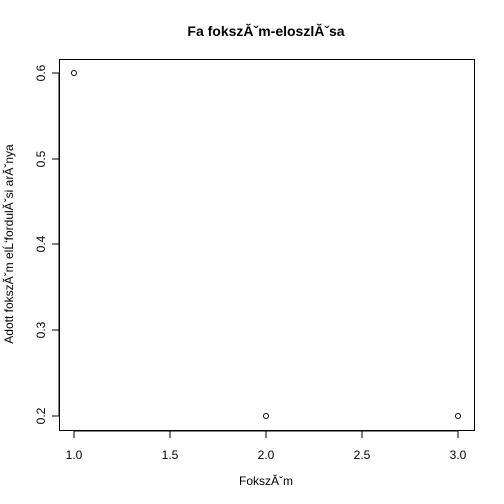 This screenshot has height=504, width=504. Describe the element at coordinates (41, 329) in the screenshot. I see `y-tick-label-2: 0.3` at that location.